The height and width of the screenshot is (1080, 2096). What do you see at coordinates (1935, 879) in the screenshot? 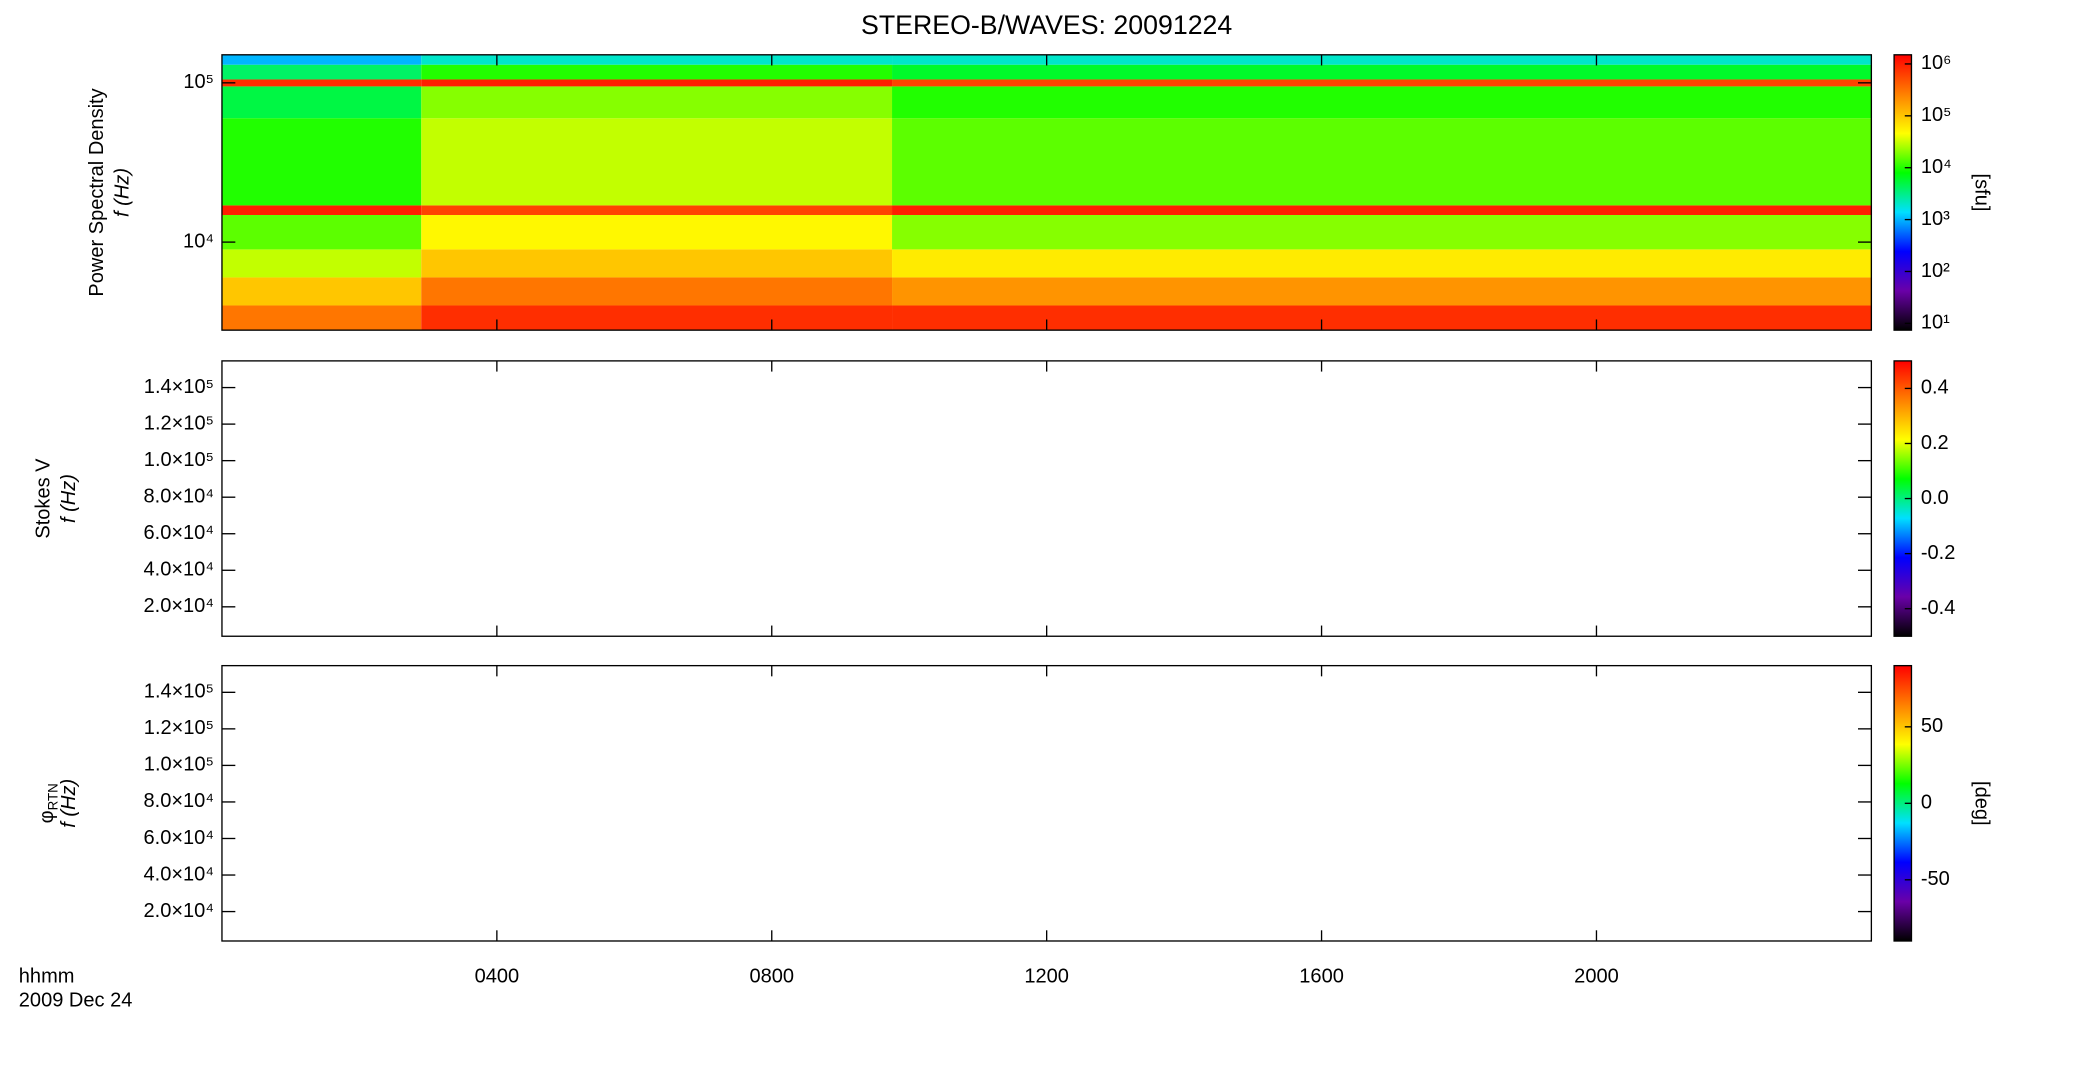
I see `colorbar-tick-label: -50` at bounding box center [1935, 879].